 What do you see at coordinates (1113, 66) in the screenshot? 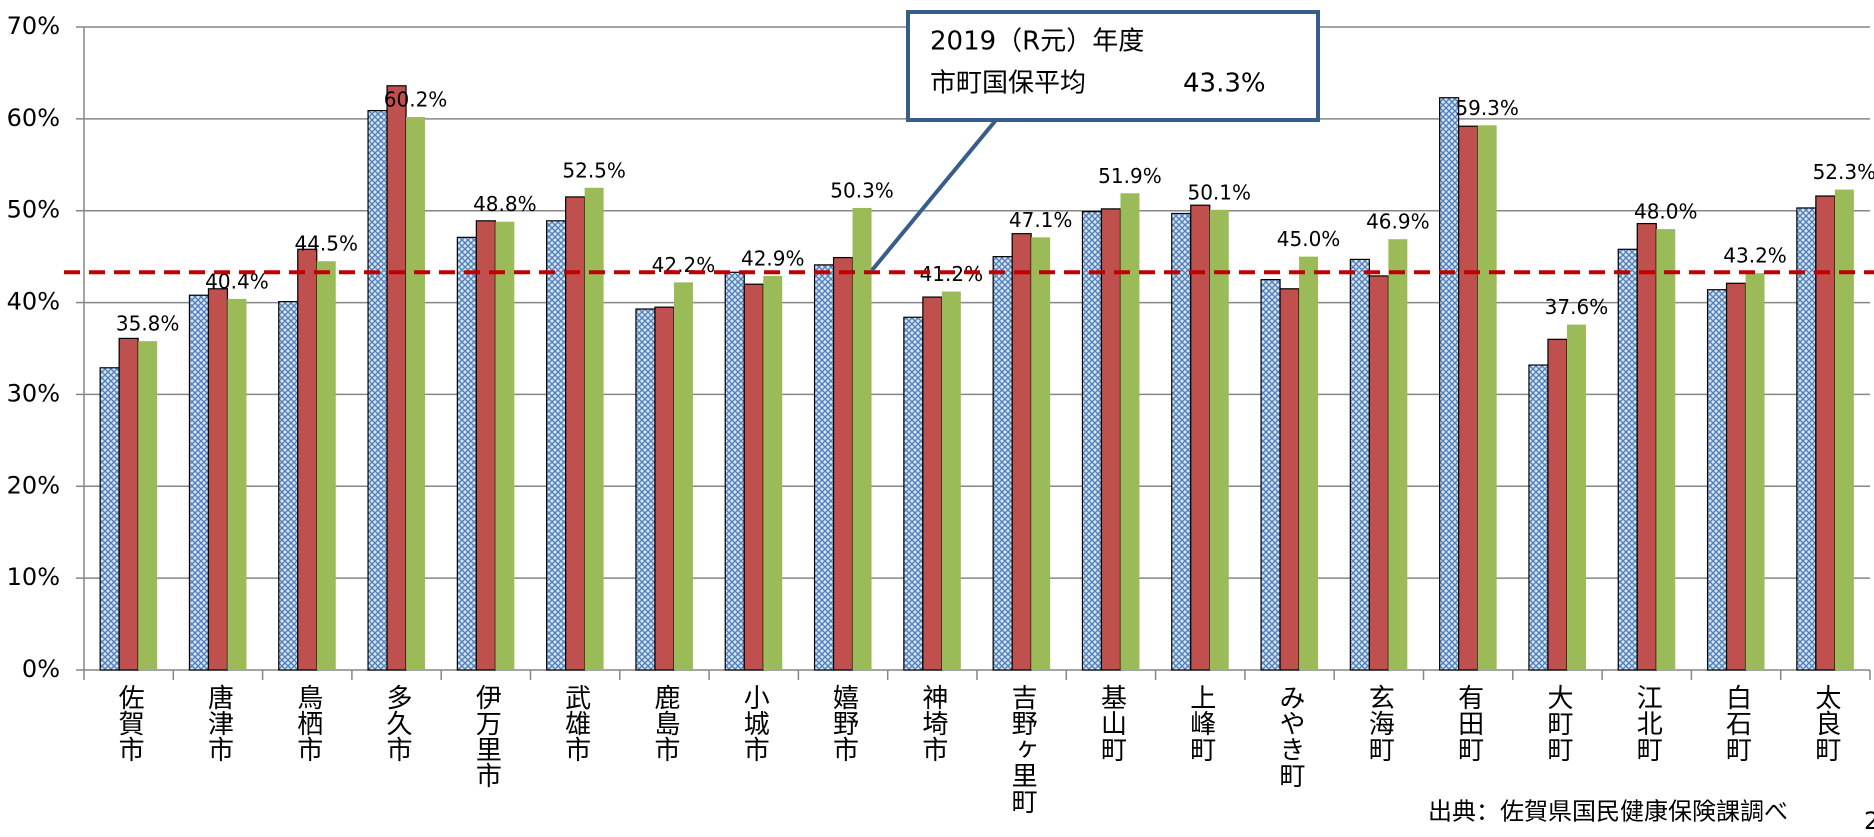
I see `callout-box` at bounding box center [1113, 66].